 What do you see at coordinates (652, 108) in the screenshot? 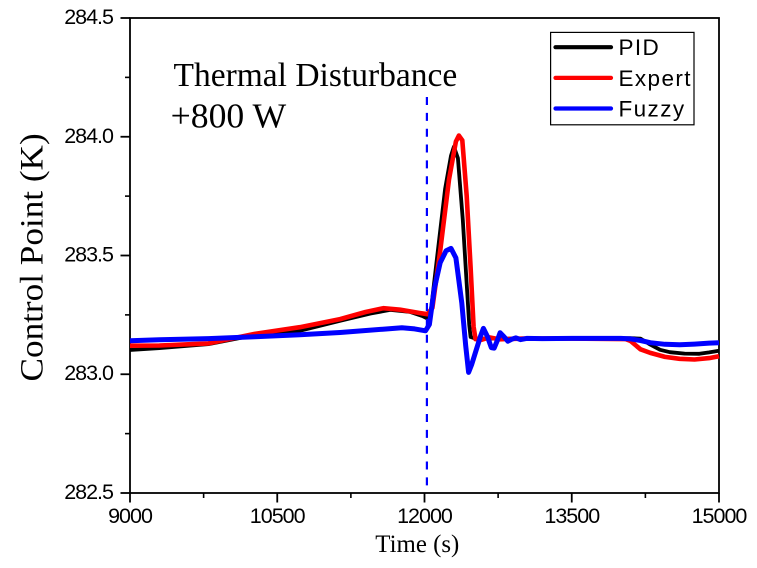
I see `svg-text: Fuzzy` at bounding box center [652, 108].